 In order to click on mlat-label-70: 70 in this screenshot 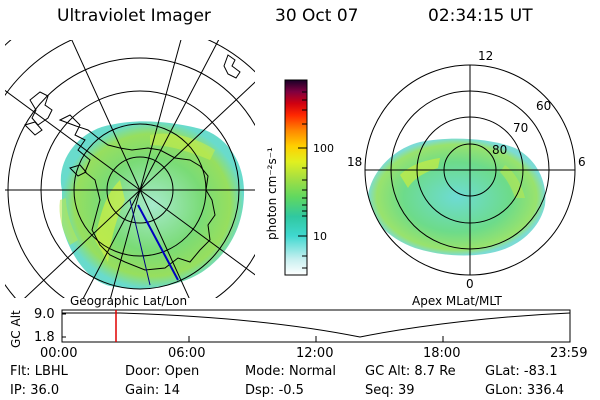, I will do `click(520, 128)`.